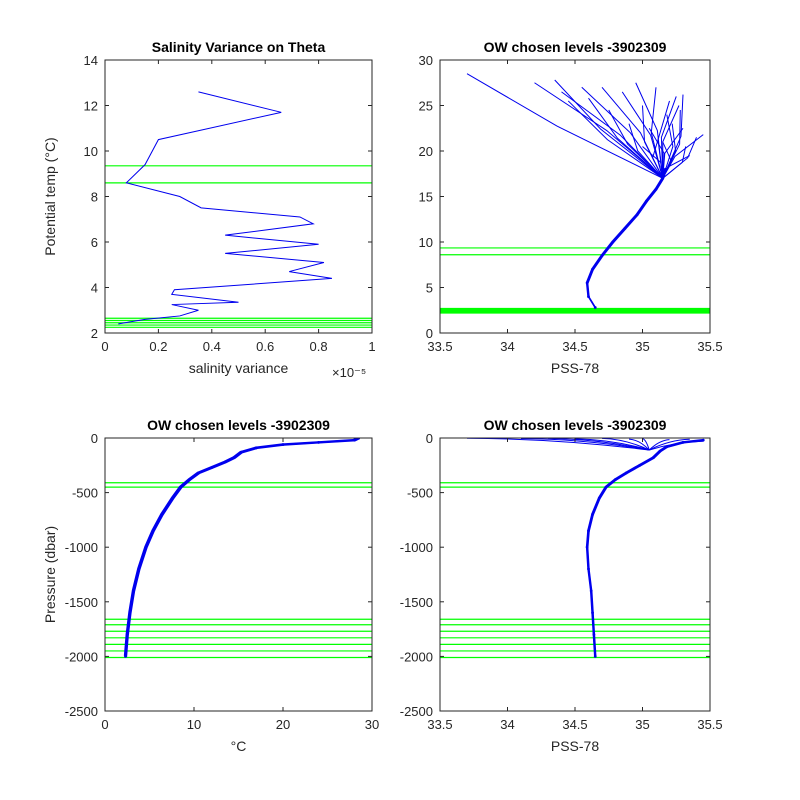 This screenshot has height=800, width=800. I want to click on p3-xtick-label-1: 10, so click(194, 724).